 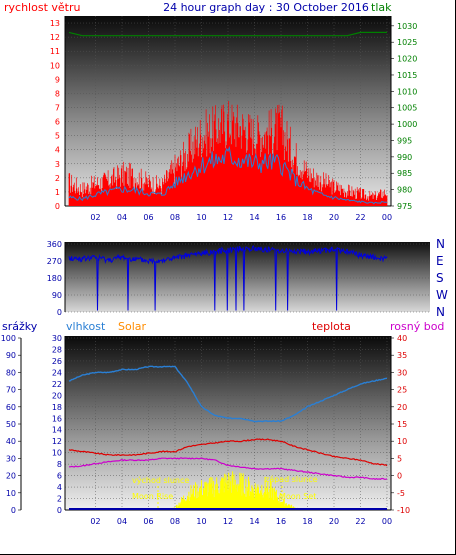 What do you see at coordinates (407, 108) in the screenshot?
I see `pressure-tick-label: 1005` at bounding box center [407, 108].